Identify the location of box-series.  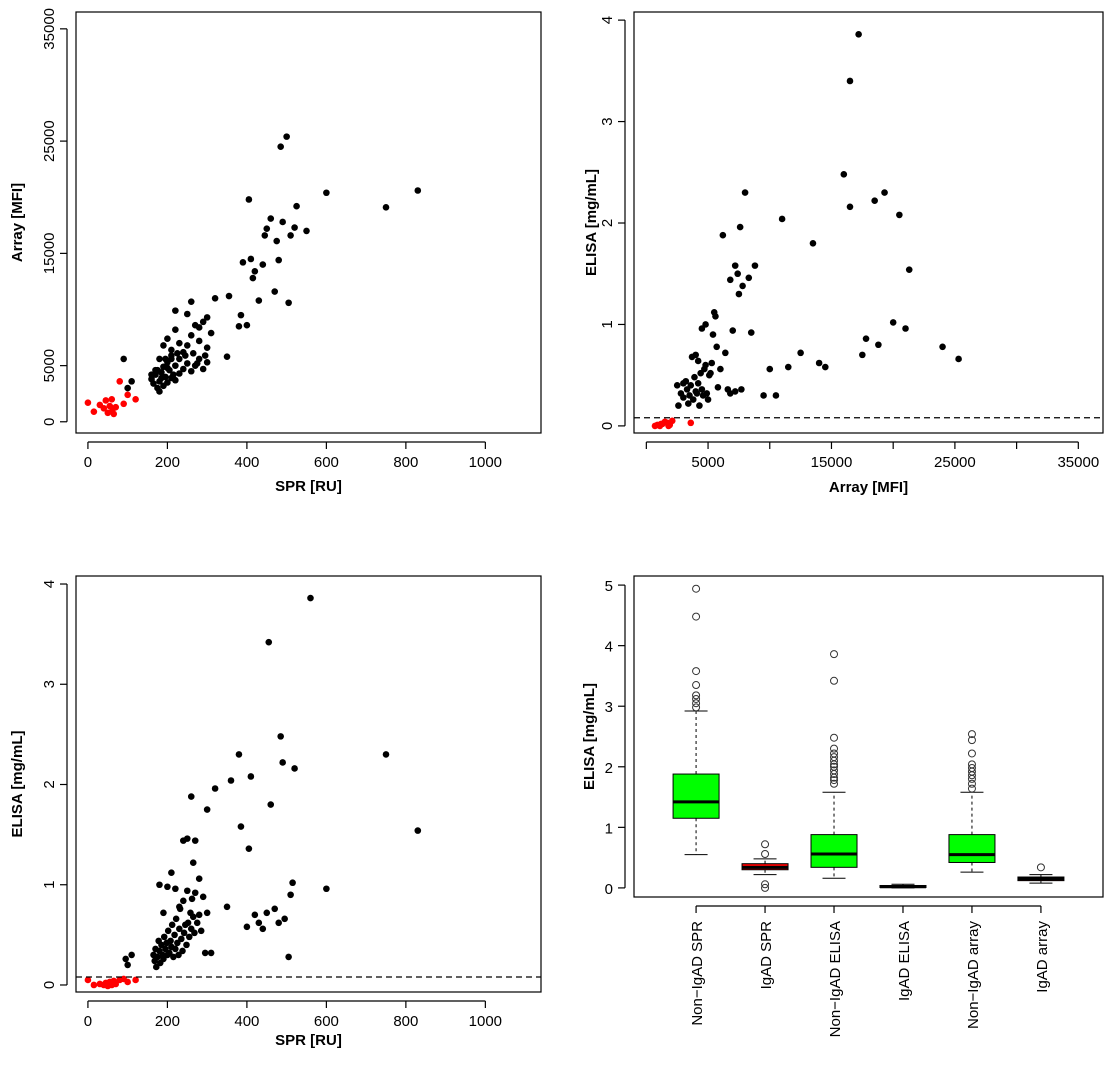
(868, 738).